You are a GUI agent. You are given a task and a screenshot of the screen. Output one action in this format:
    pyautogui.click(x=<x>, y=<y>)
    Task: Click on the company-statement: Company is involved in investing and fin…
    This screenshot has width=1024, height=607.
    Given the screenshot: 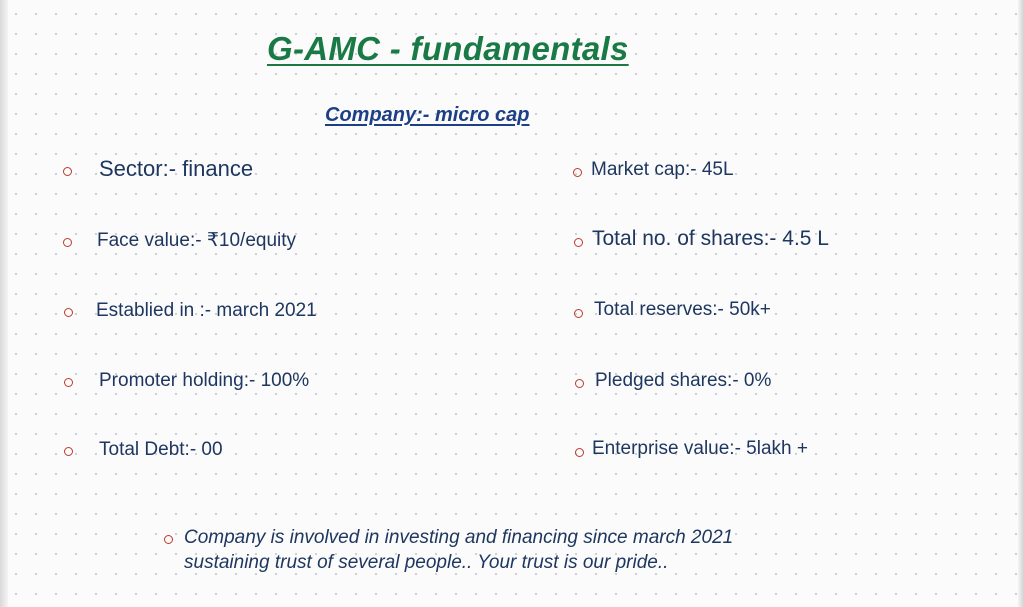 What is the action you would take?
    pyautogui.click(x=458, y=550)
    